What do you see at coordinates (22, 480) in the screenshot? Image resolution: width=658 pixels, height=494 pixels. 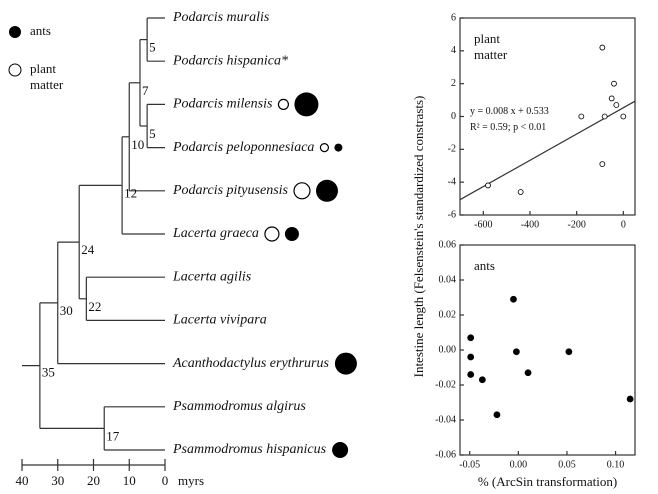 I see `x-tick-label: 40` at bounding box center [22, 480].